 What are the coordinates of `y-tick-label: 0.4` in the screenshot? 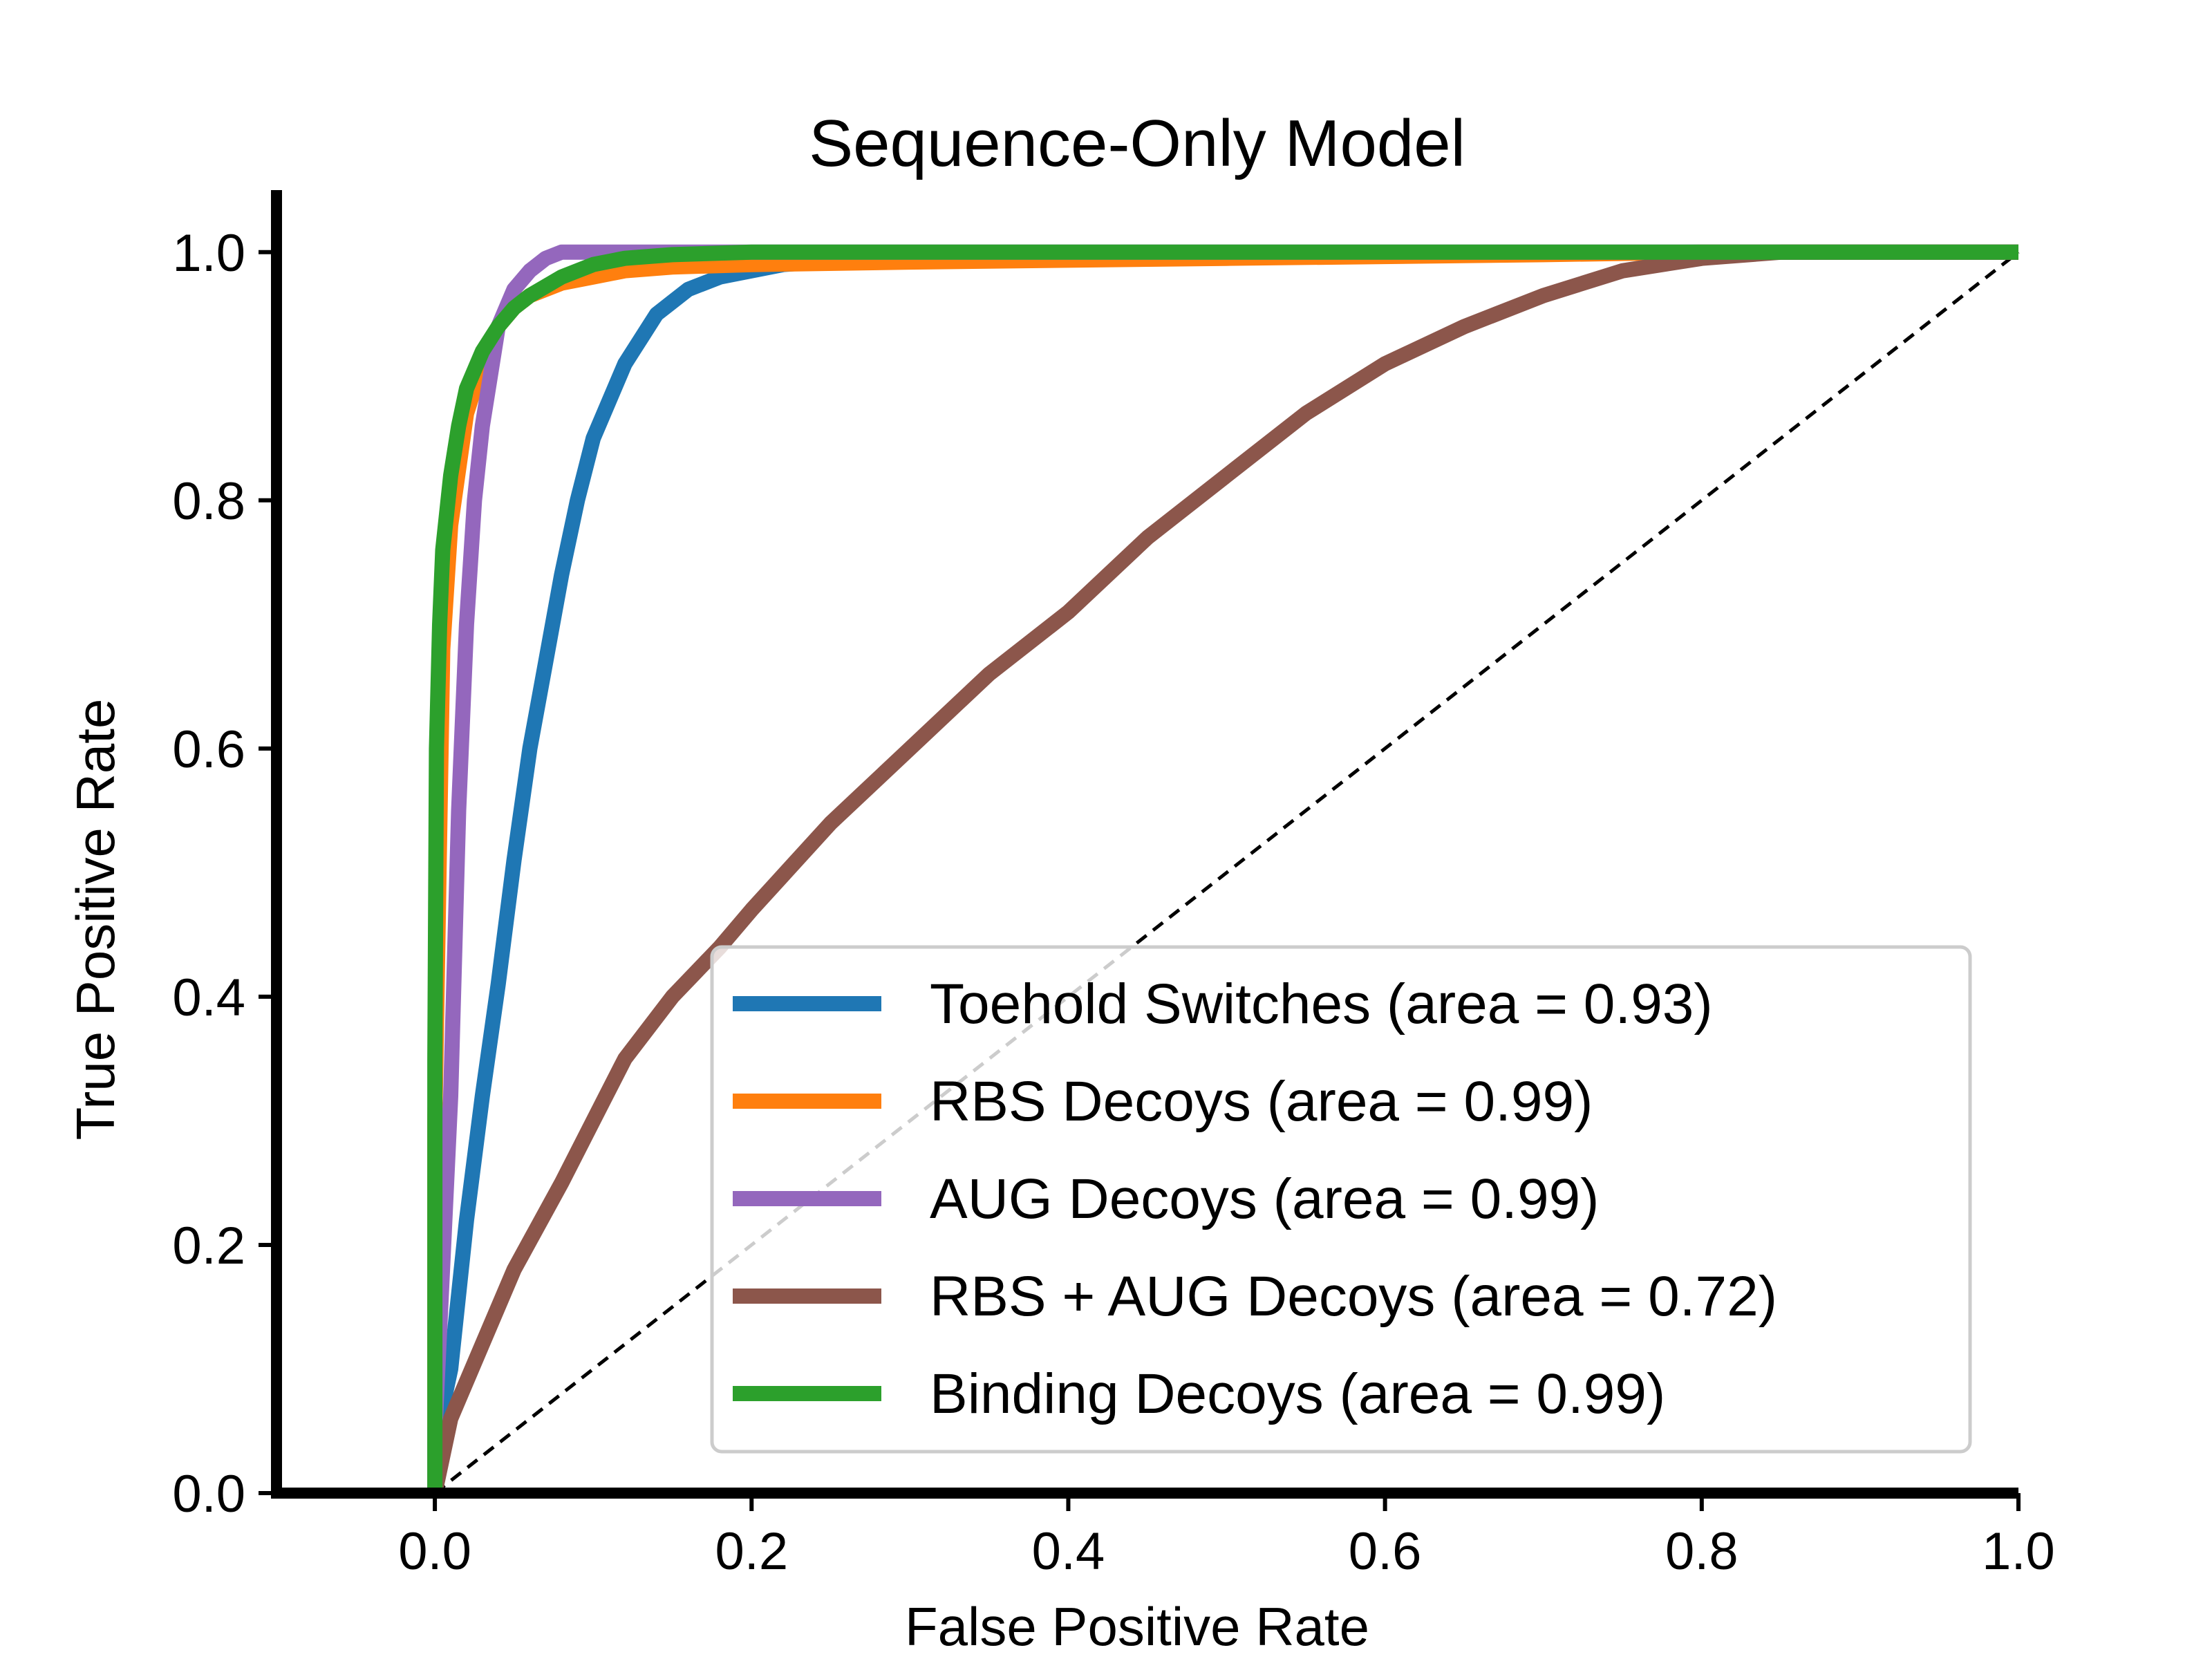 It's located at (208, 997).